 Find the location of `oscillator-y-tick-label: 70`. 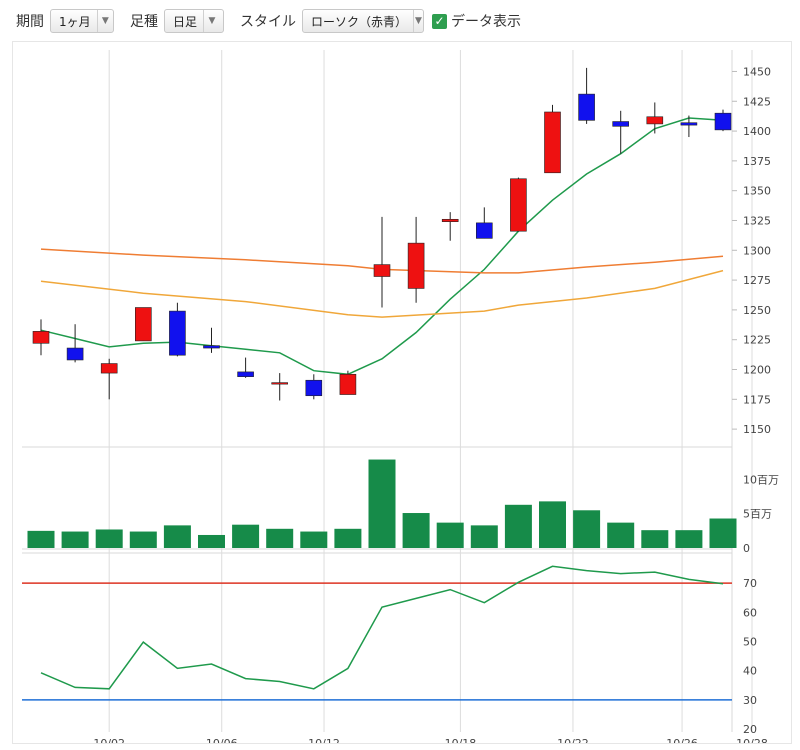

oscillator-y-tick-label: 70 is located at coordinates (750, 583).